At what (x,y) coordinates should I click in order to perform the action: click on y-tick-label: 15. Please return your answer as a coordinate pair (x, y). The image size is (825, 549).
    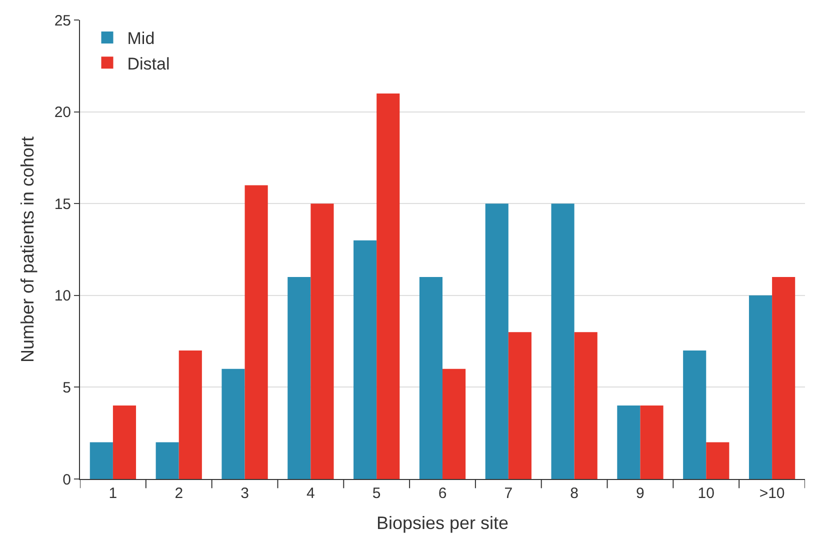
    Looking at the image, I should click on (62, 204).